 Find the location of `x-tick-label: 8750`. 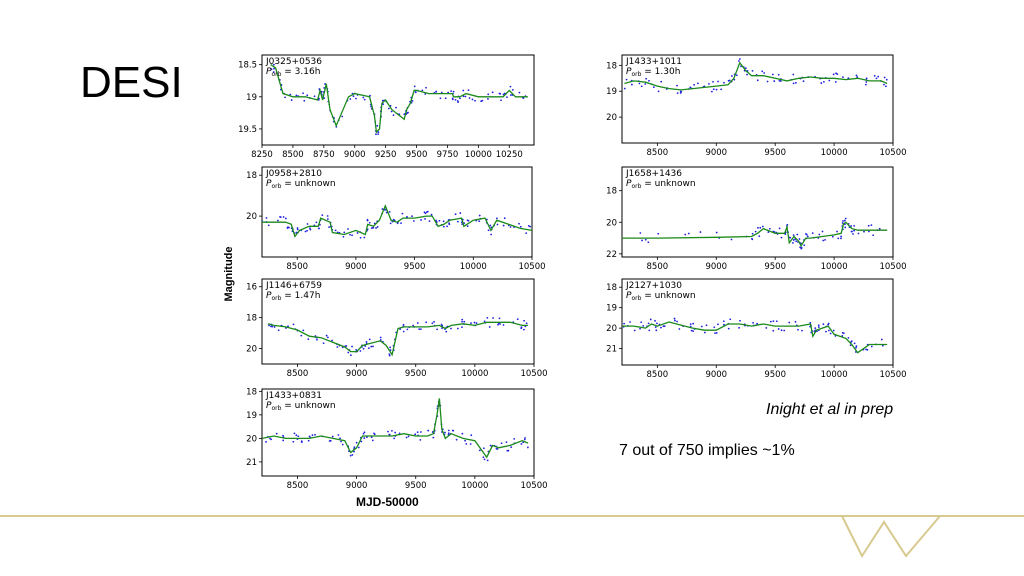

x-tick-label: 8750 is located at coordinates (324, 155).